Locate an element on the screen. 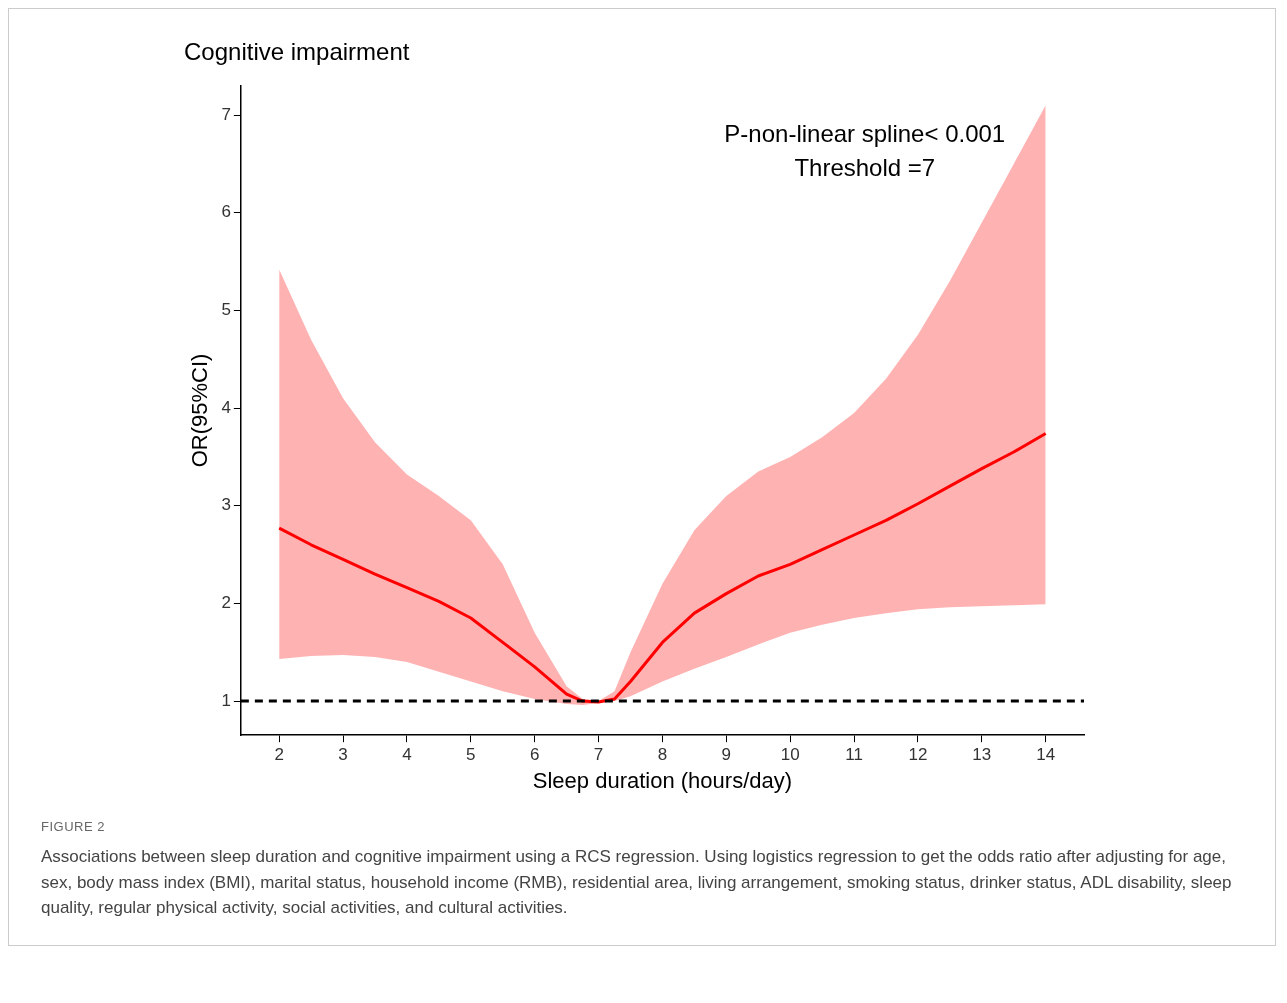  x-axis-title: Sleep duration (hours/day) is located at coordinates (662, 780).